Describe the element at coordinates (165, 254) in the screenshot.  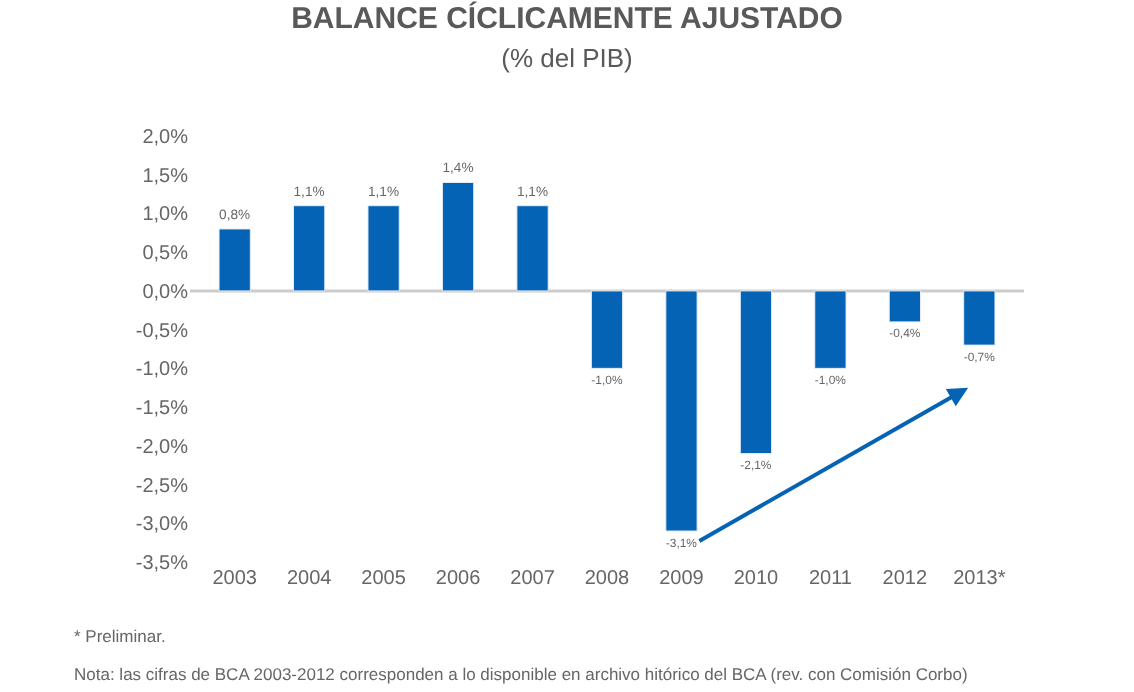
I see `y-tick-label: 0,5%` at that location.